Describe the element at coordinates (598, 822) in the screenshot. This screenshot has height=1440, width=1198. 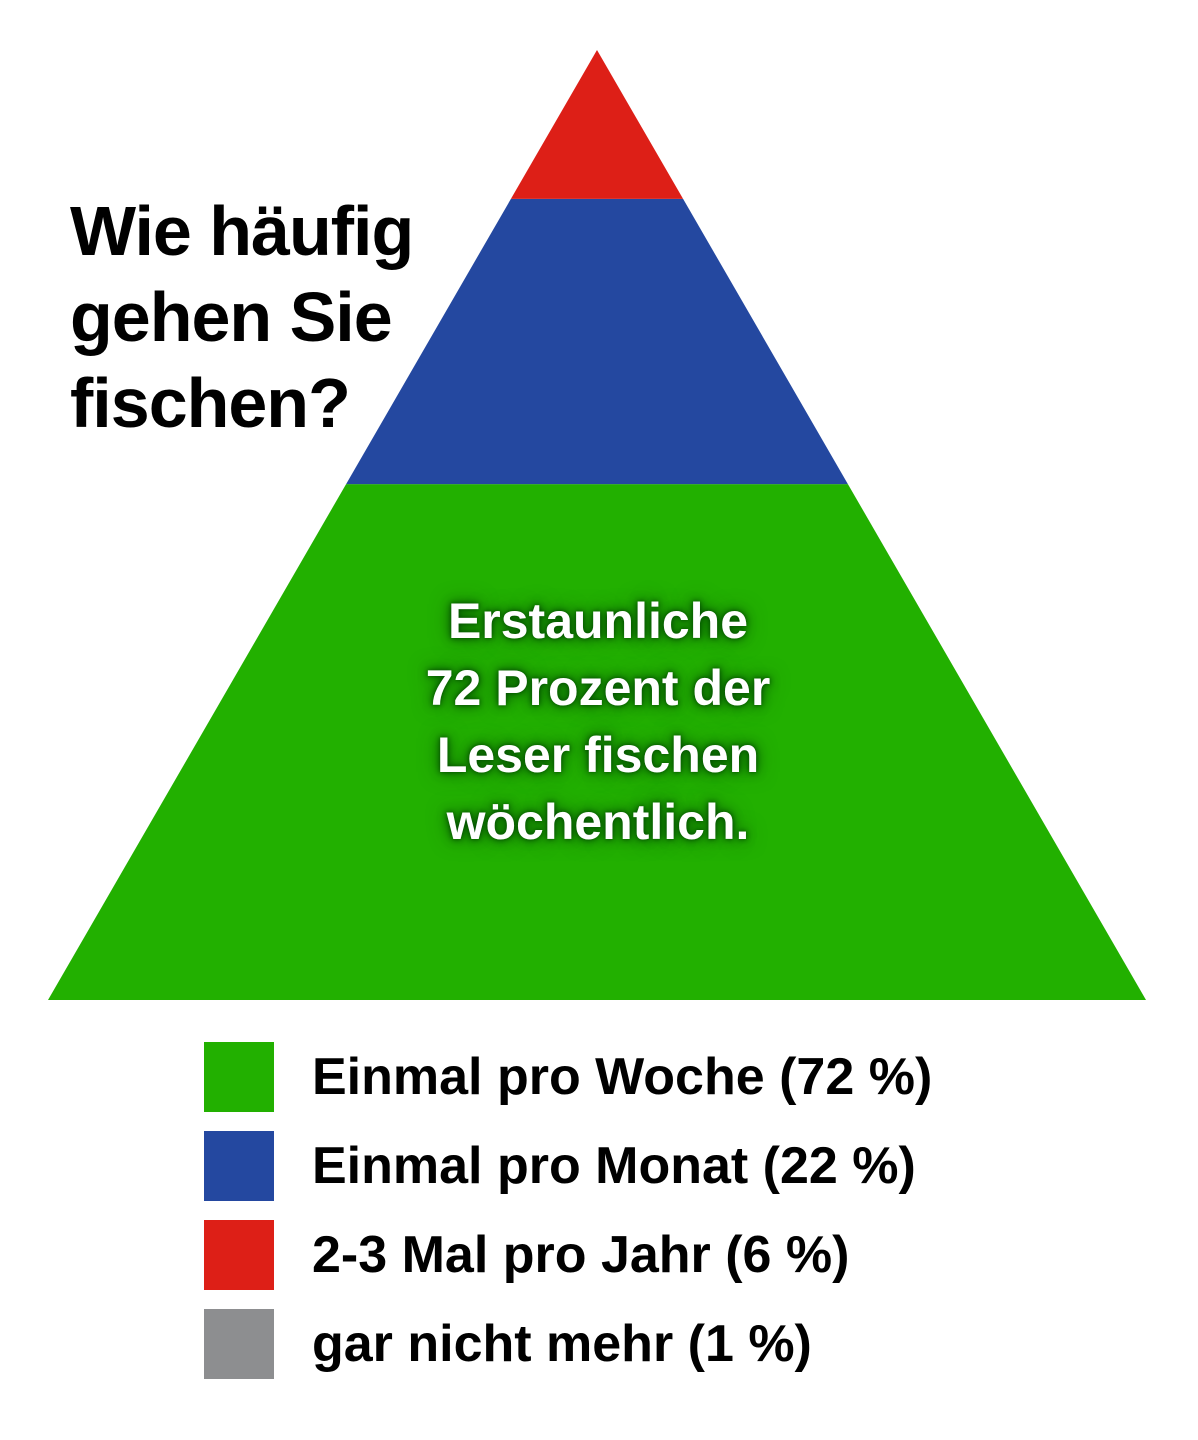
I see `annotation-line: wöchentlich.` at that location.